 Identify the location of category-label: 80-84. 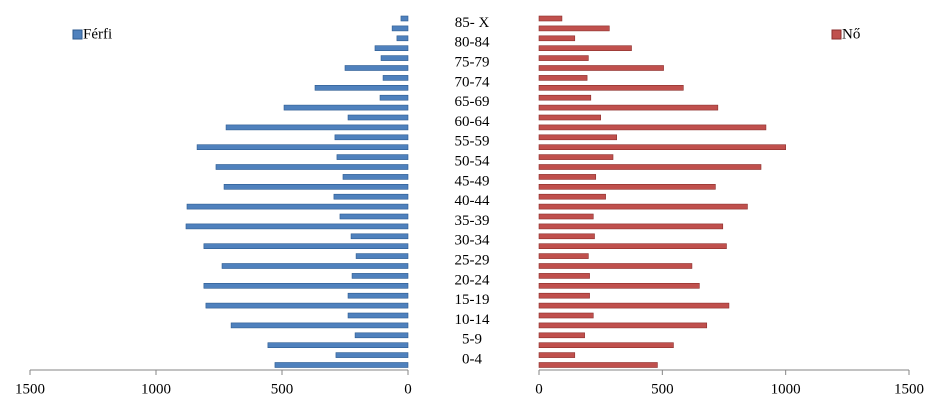
(472, 43).